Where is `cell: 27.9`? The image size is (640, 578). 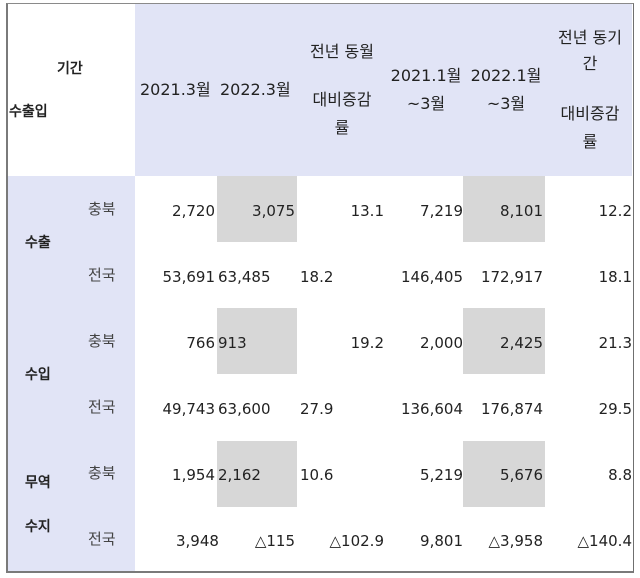
cell: 27.9 is located at coordinates (317, 409).